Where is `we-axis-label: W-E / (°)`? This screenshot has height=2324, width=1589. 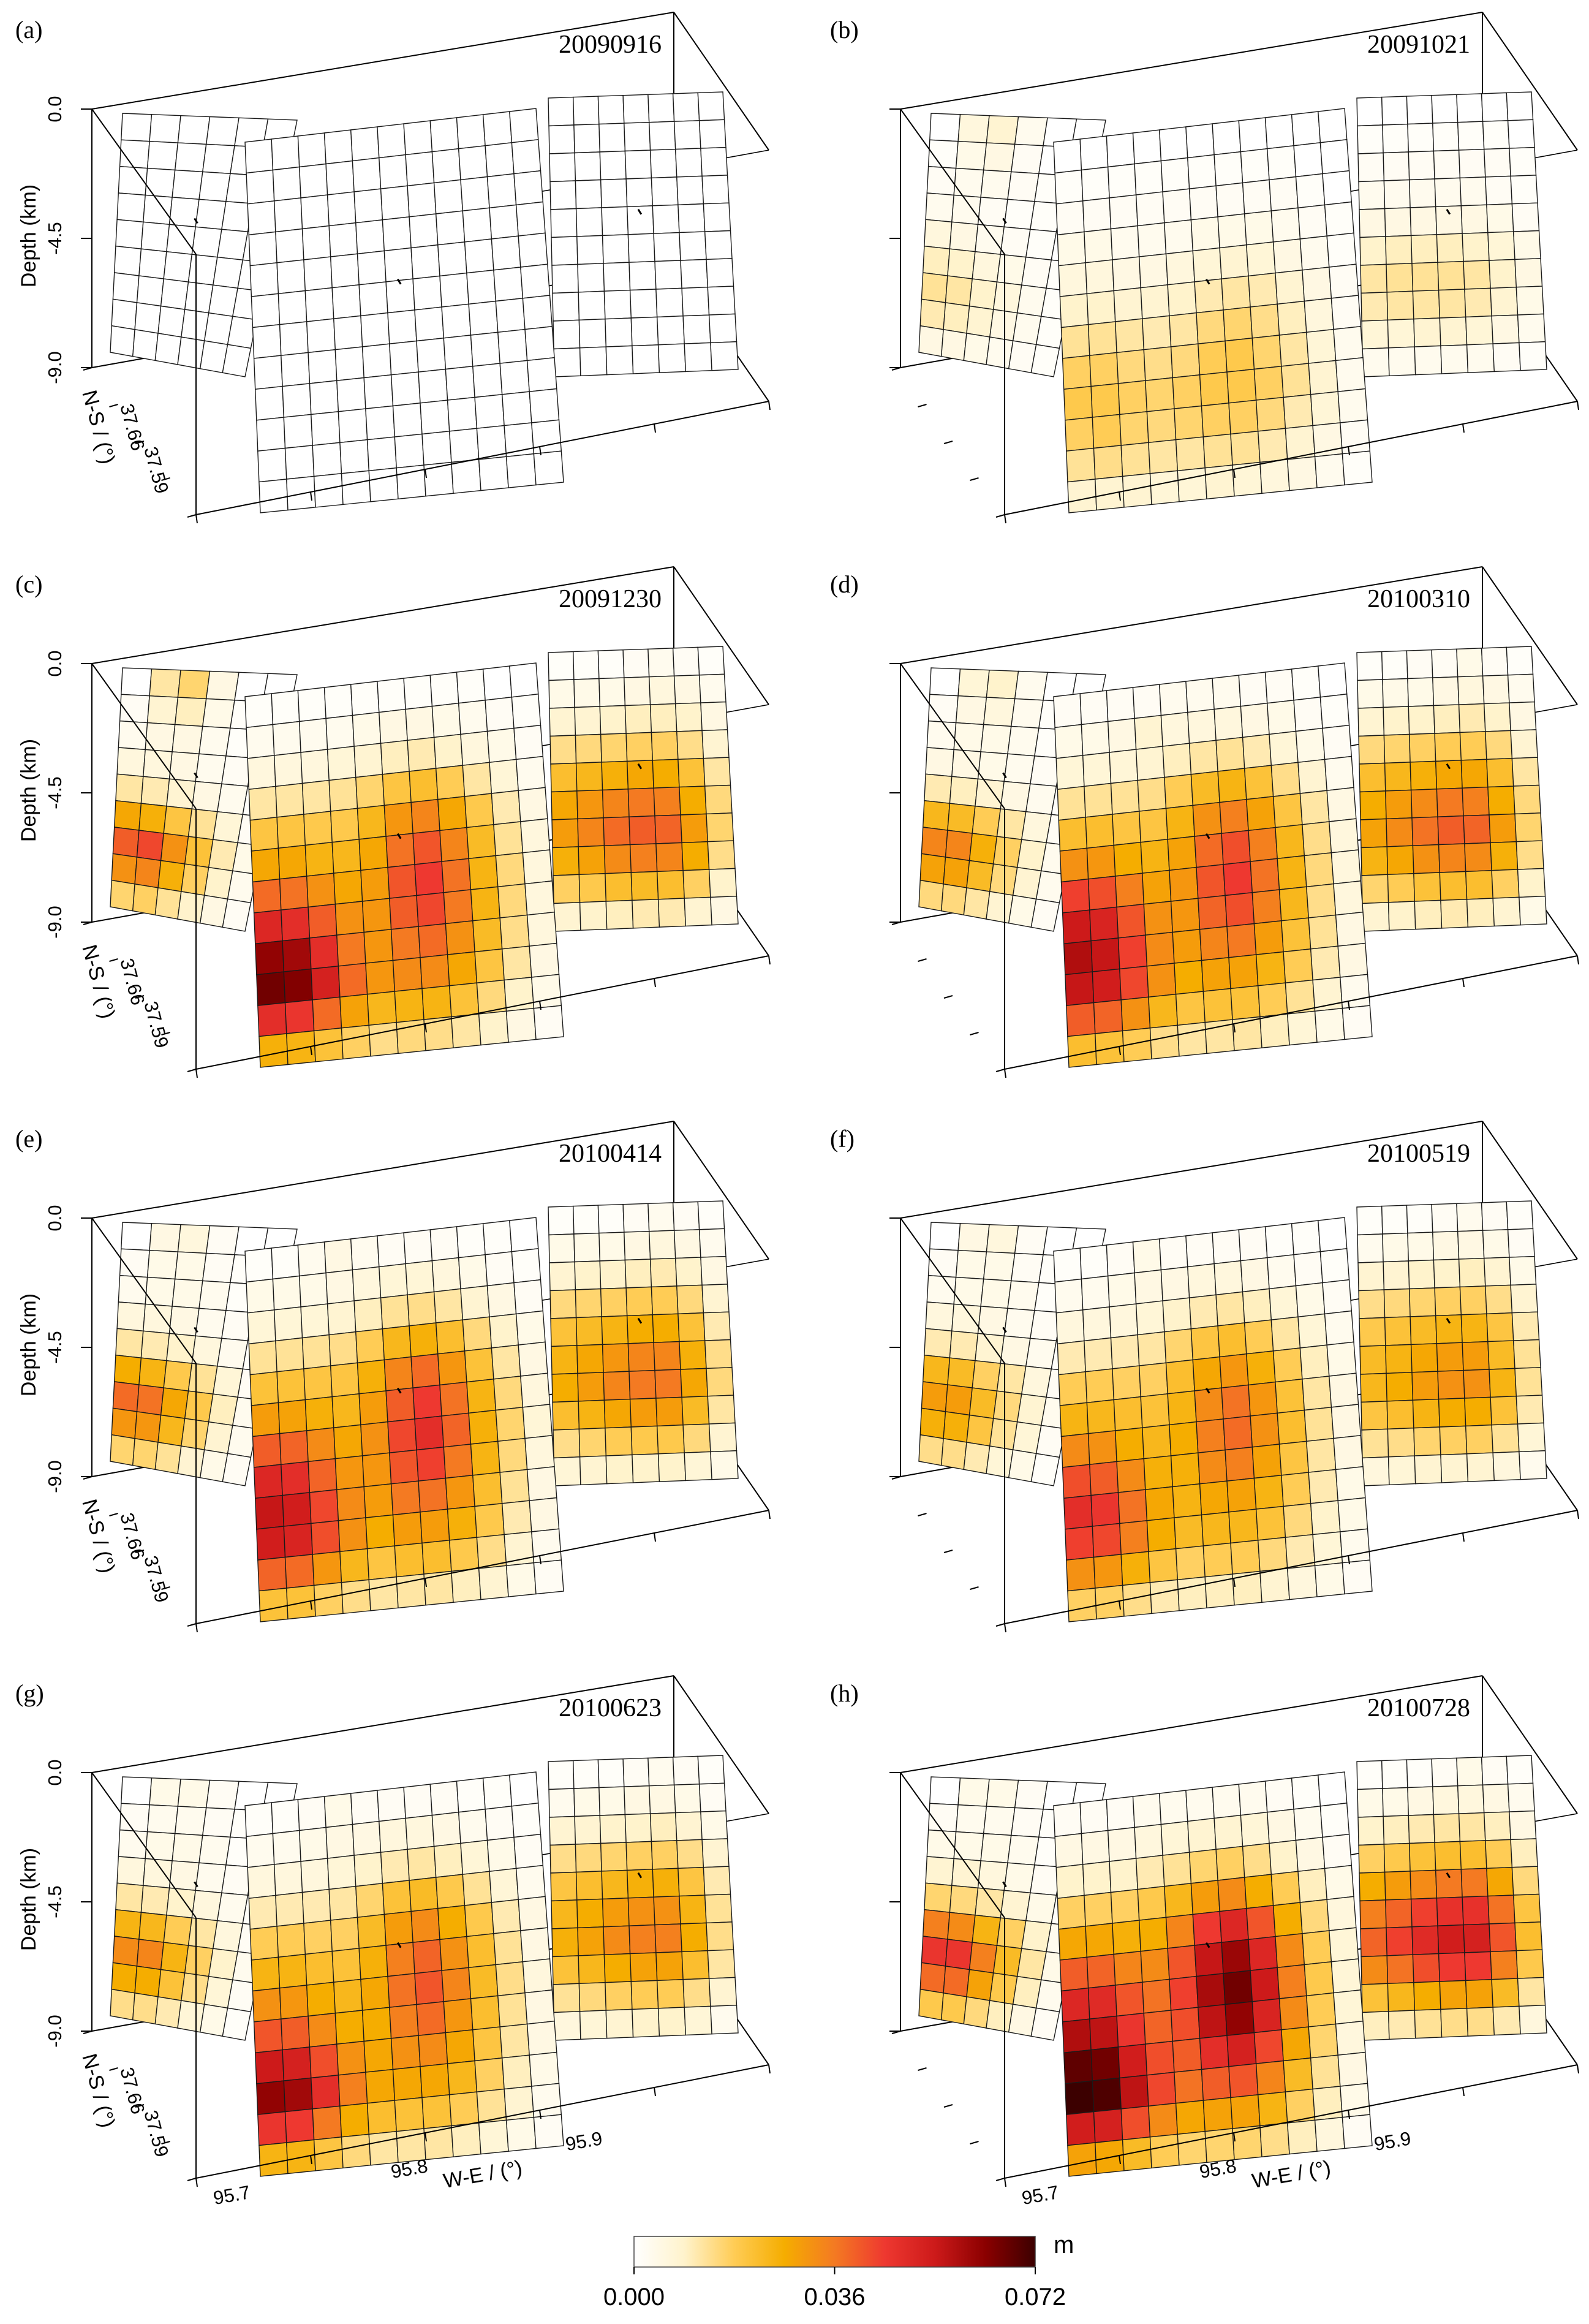
we-axis-label: W-E / (°) is located at coordinates (1292, 2174).